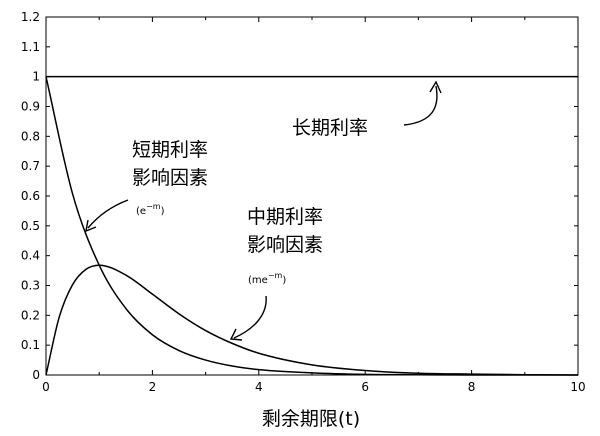 The image size is (600, 436). I want to click on annotation-short-term-line1: 短期利率, so click(170, 150).